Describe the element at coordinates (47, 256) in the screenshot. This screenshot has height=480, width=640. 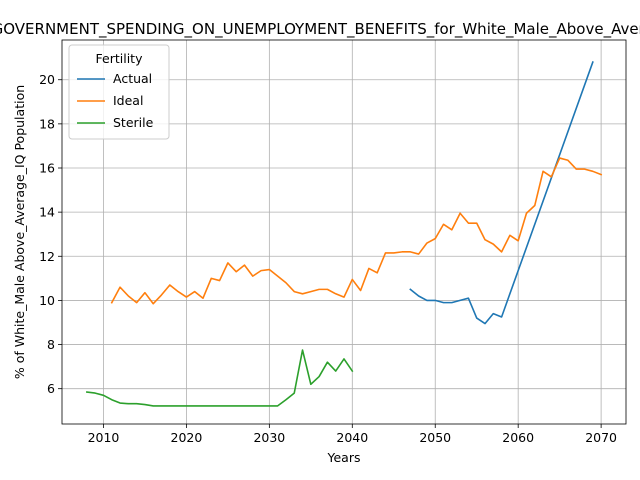
I see `y-tick-label: 12` at that location.